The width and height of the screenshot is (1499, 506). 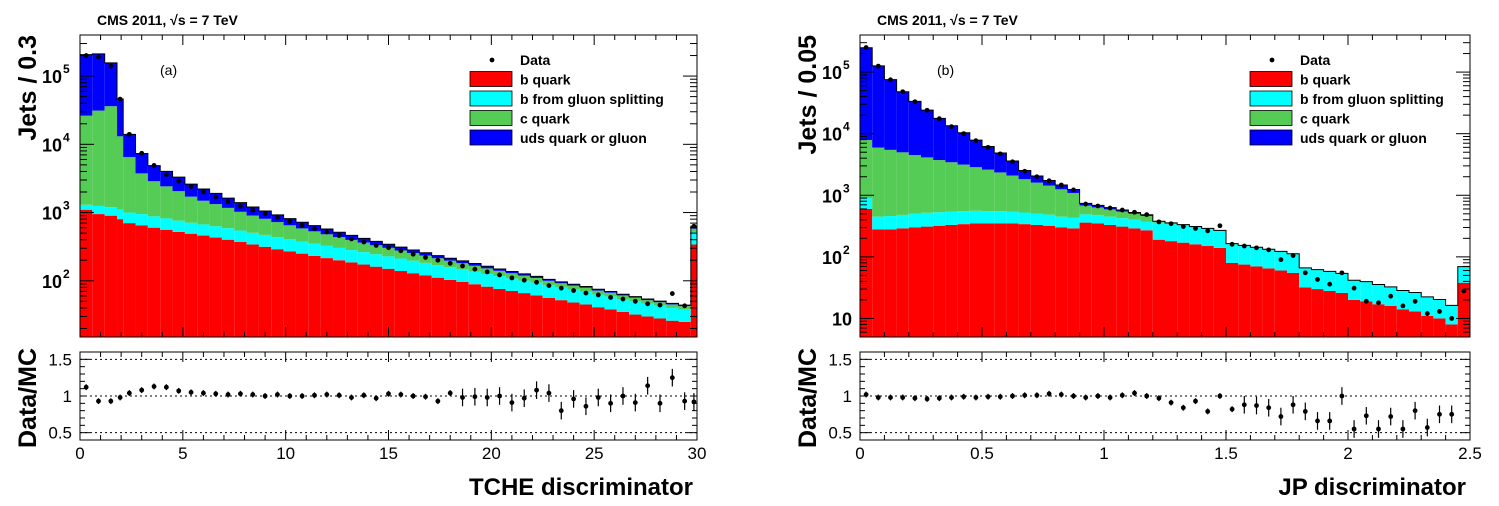 I want to click on y-tick-exp: 3, so click(x=846, y=188).